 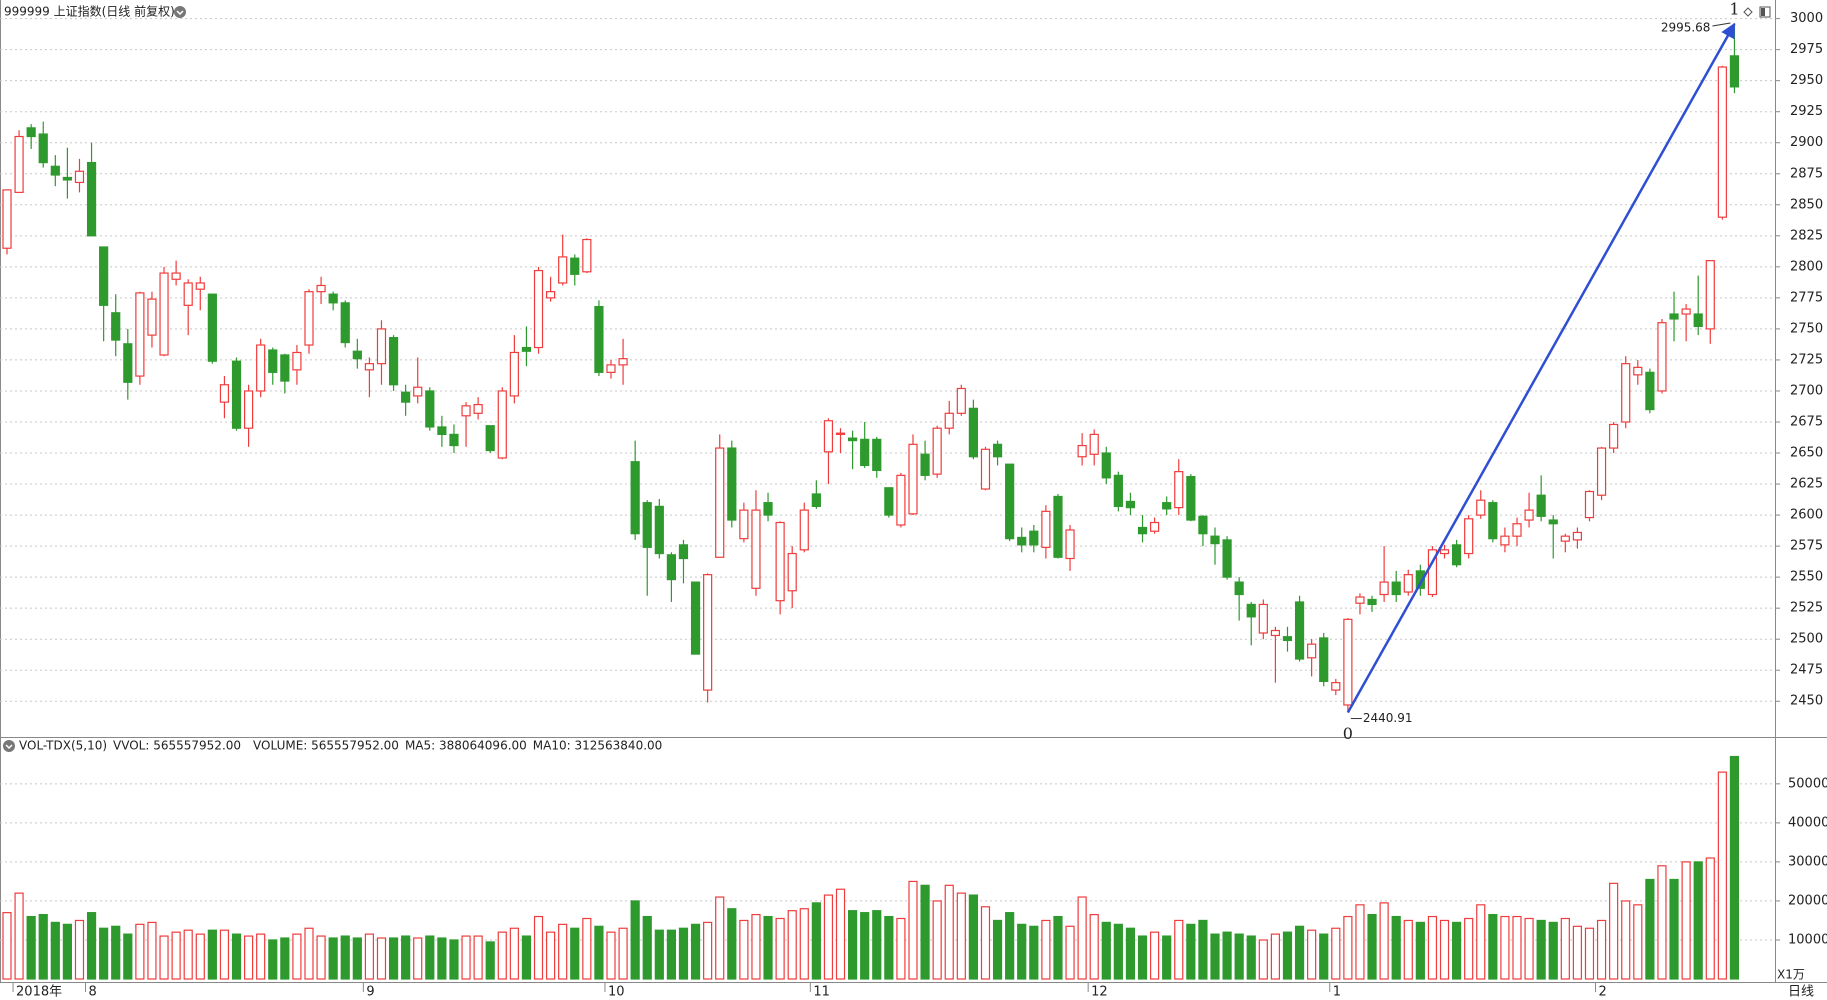 I want to click on y-tick-label: 2550, so click(x=1806, y=577).